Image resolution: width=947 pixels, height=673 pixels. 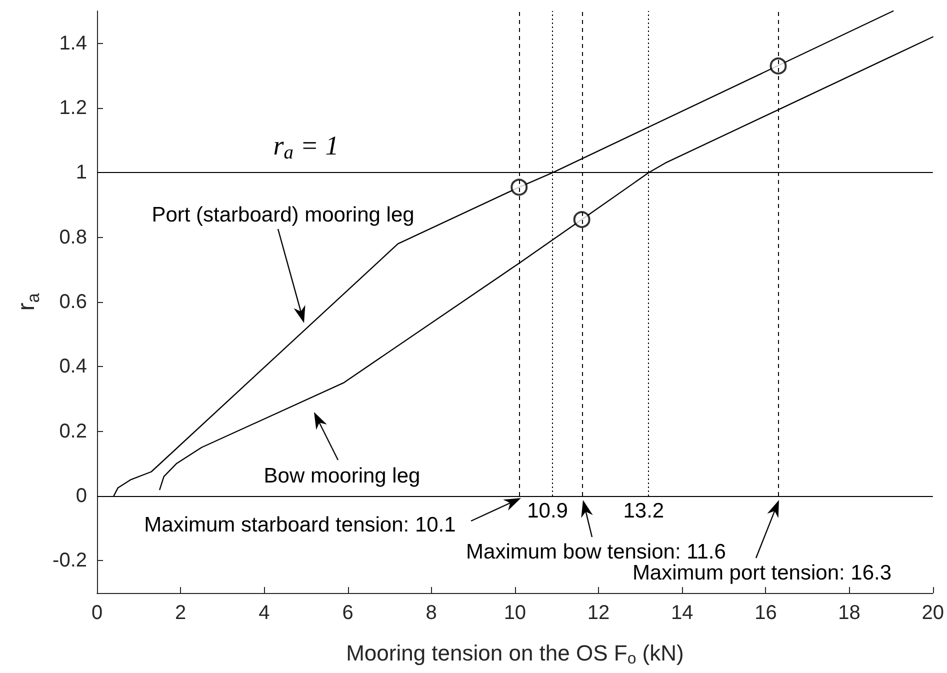 I want to click on x-tick-label: 10, so click(x=515, y=613).